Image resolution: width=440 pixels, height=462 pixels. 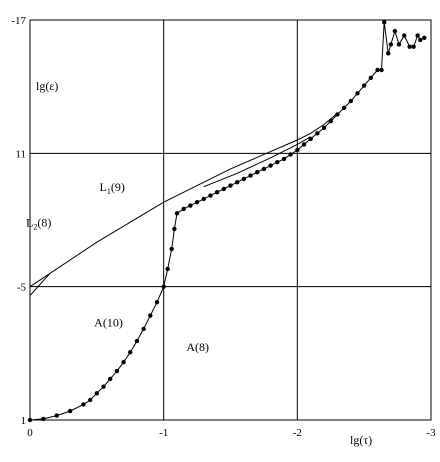 What do you see at coordinates (197, 347) in the screenshot?
I see `annotation-label-3: A(8)` at bounding box center [197, 347].